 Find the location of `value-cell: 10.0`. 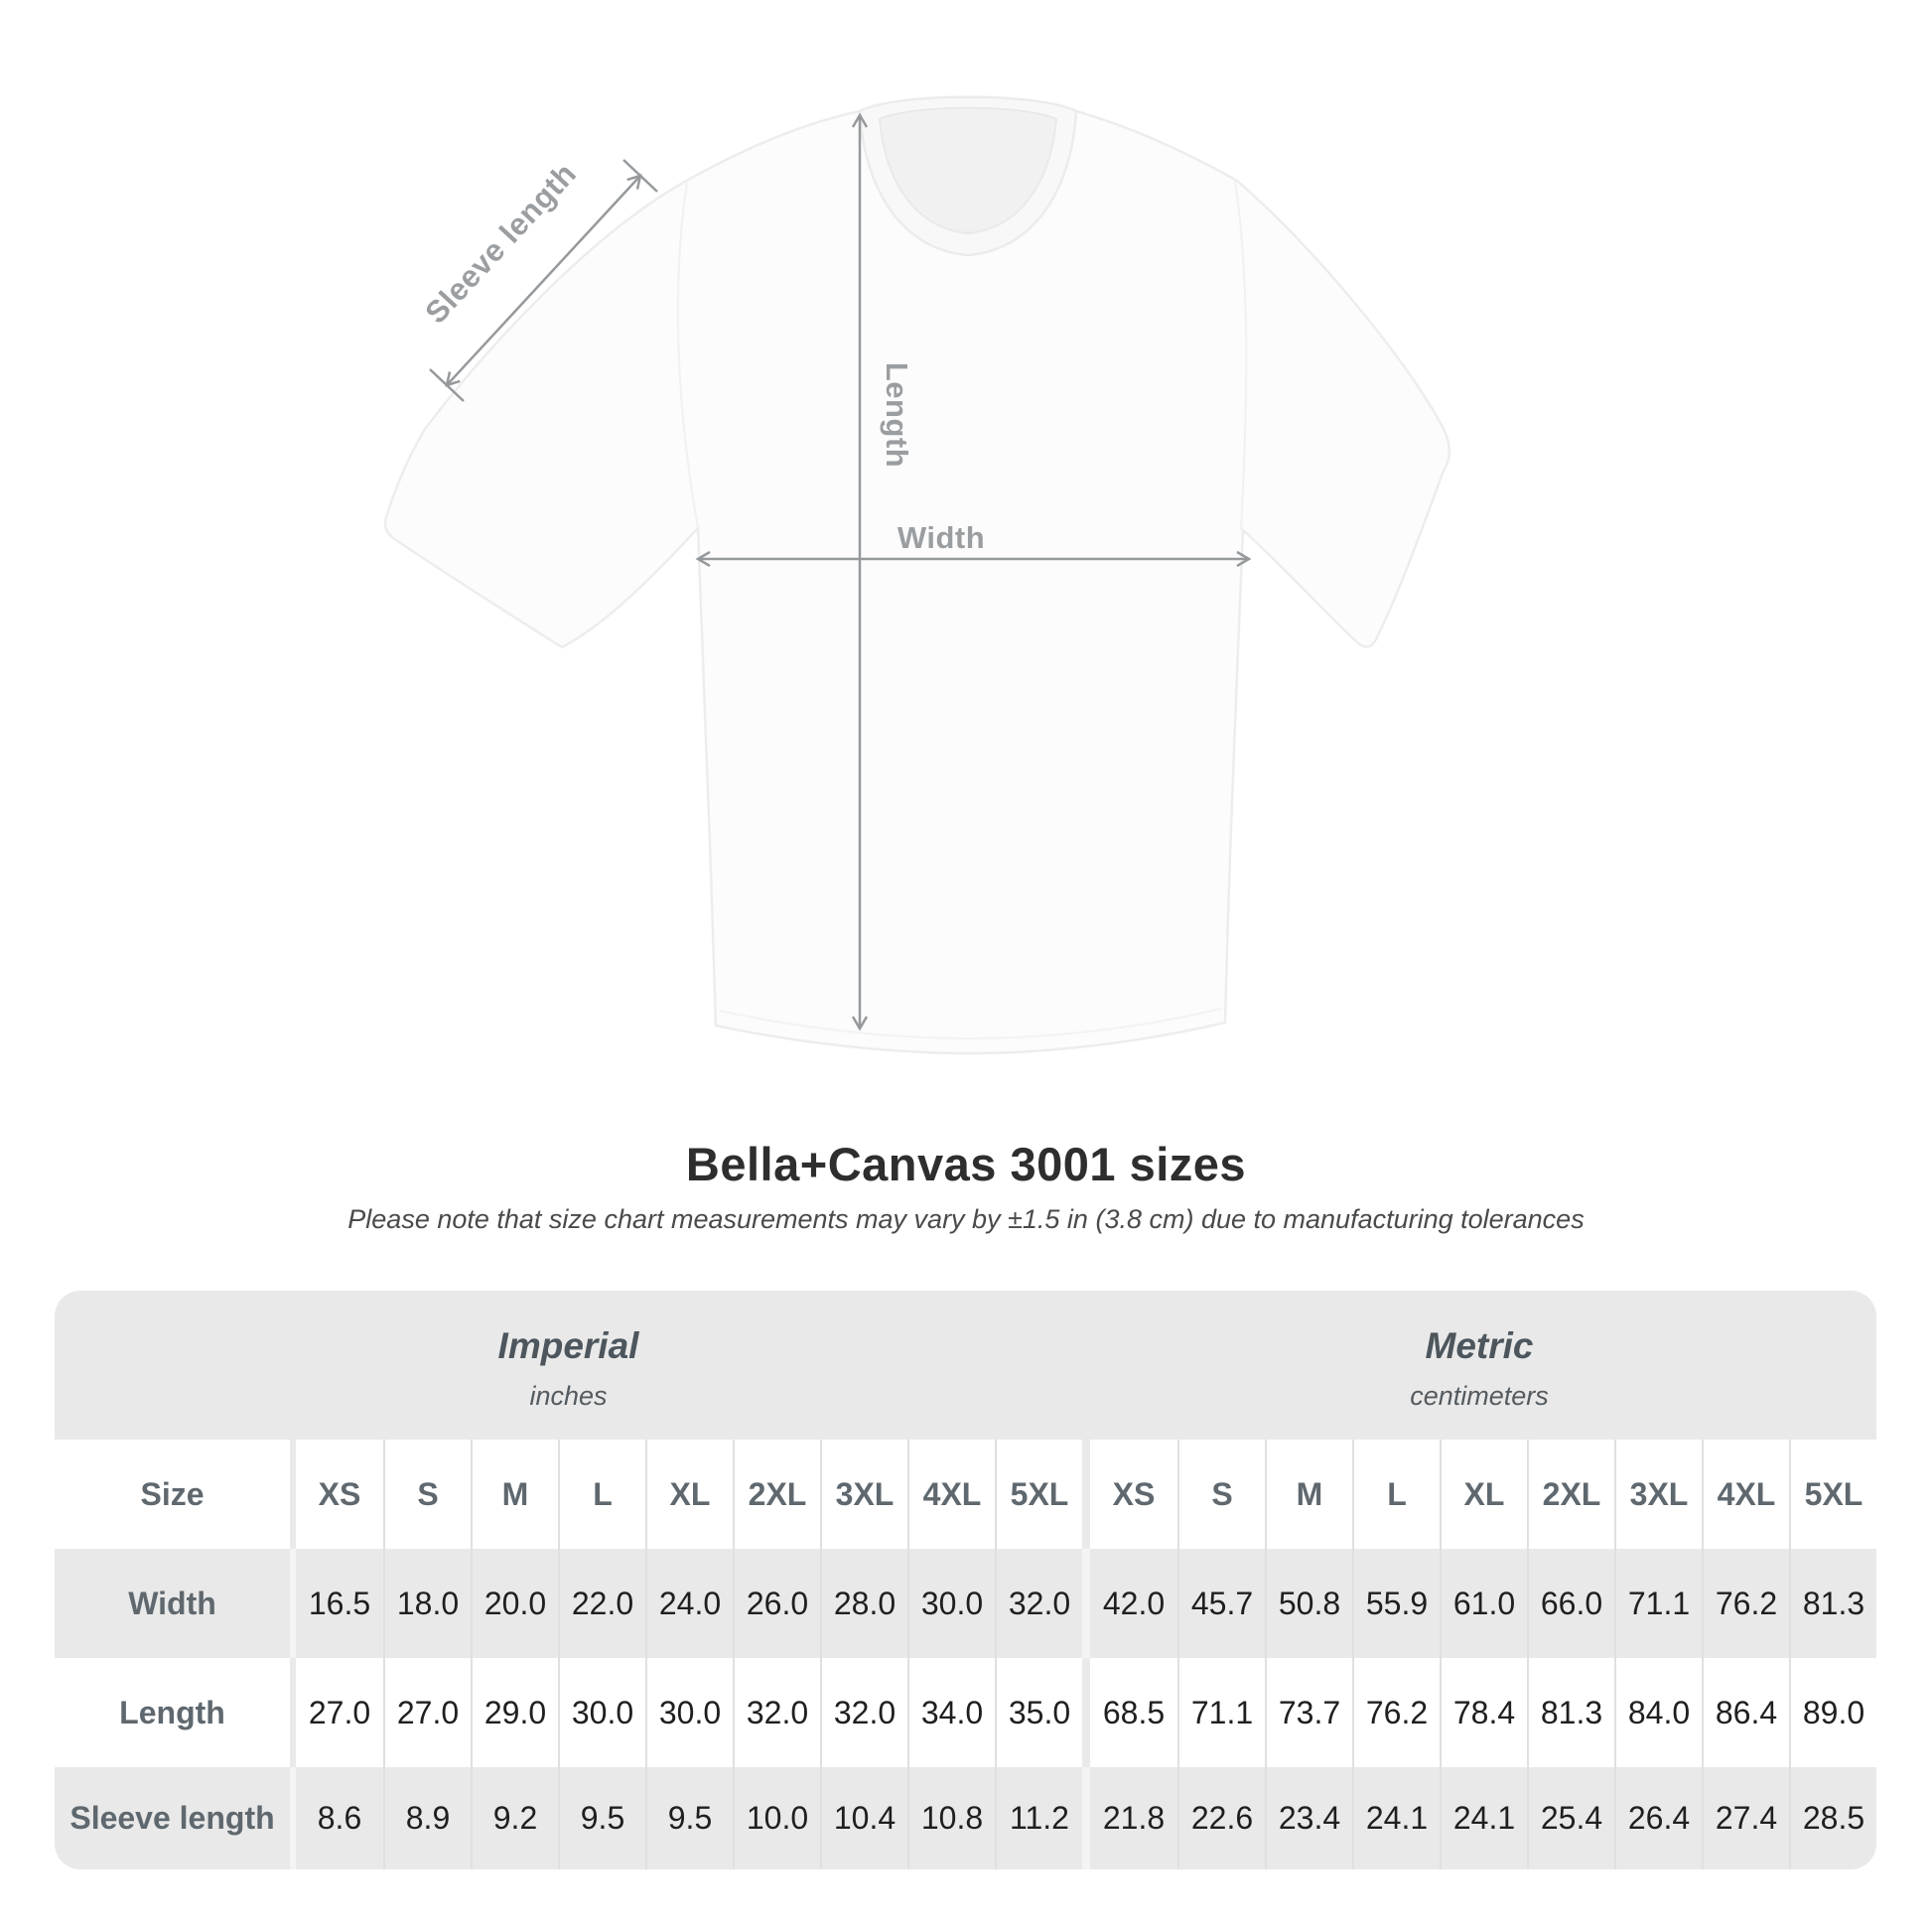

value-cell: 10.0 is located at coordinates (776, 1818).